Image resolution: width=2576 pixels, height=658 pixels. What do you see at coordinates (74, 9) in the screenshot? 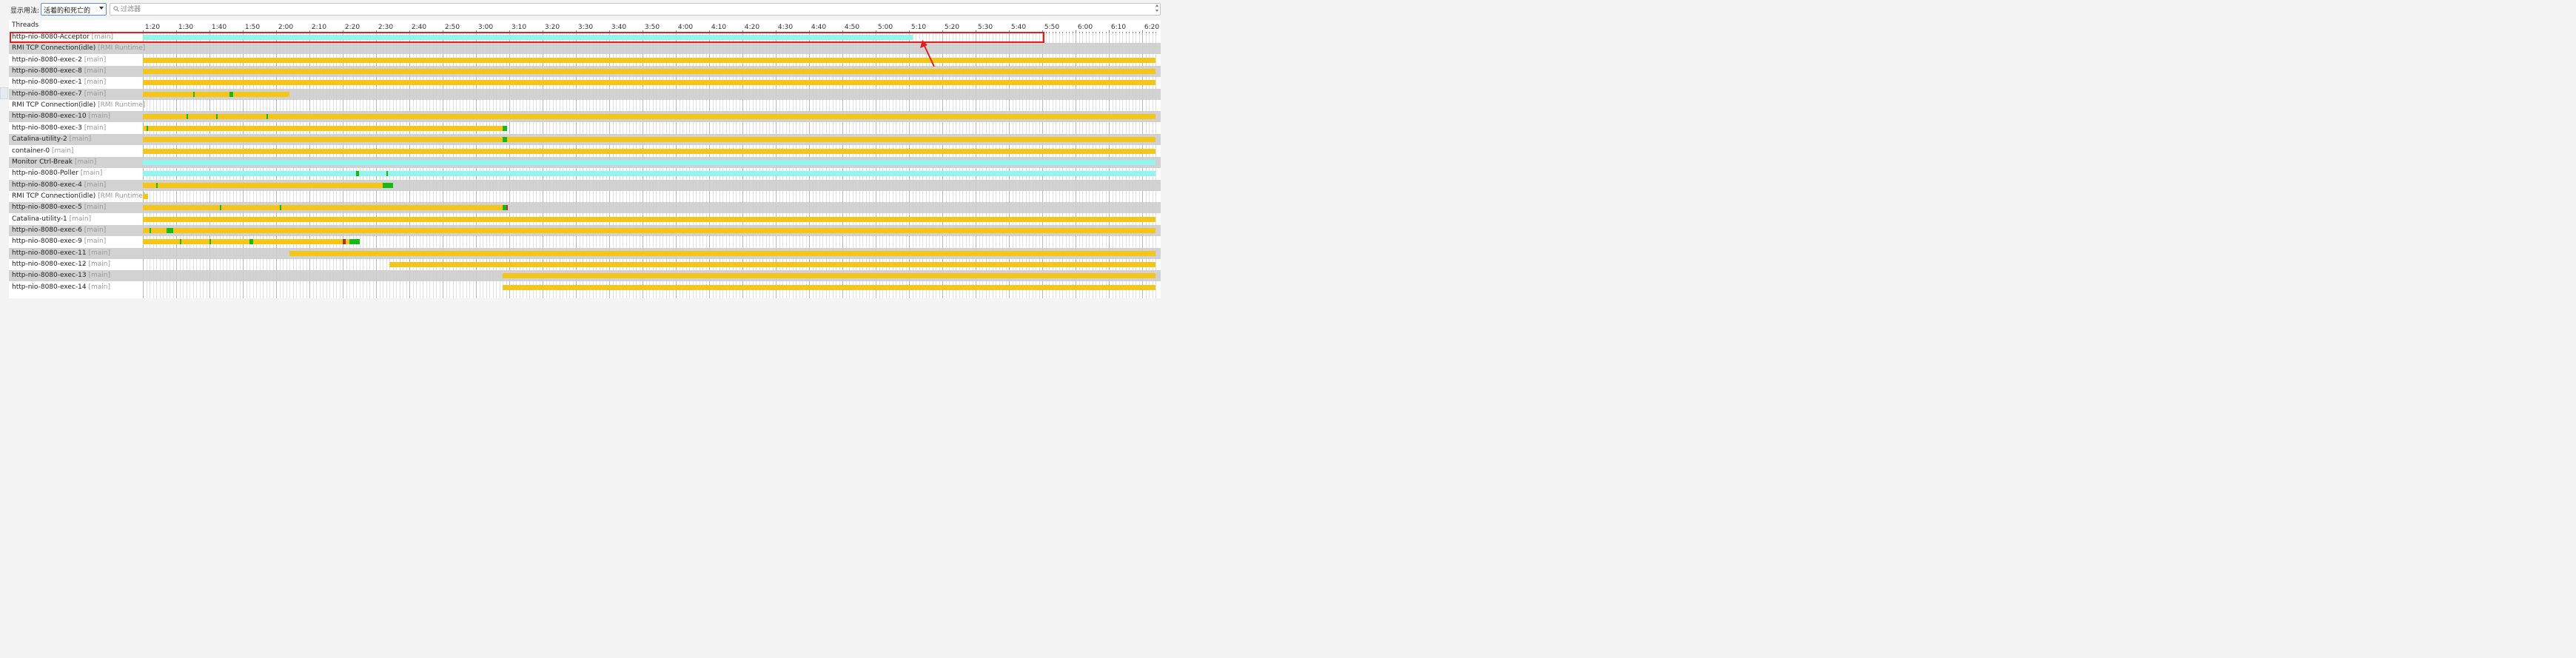
I see `display-mode-select: 活着的和死亡的` at bounding box center [74, 9].